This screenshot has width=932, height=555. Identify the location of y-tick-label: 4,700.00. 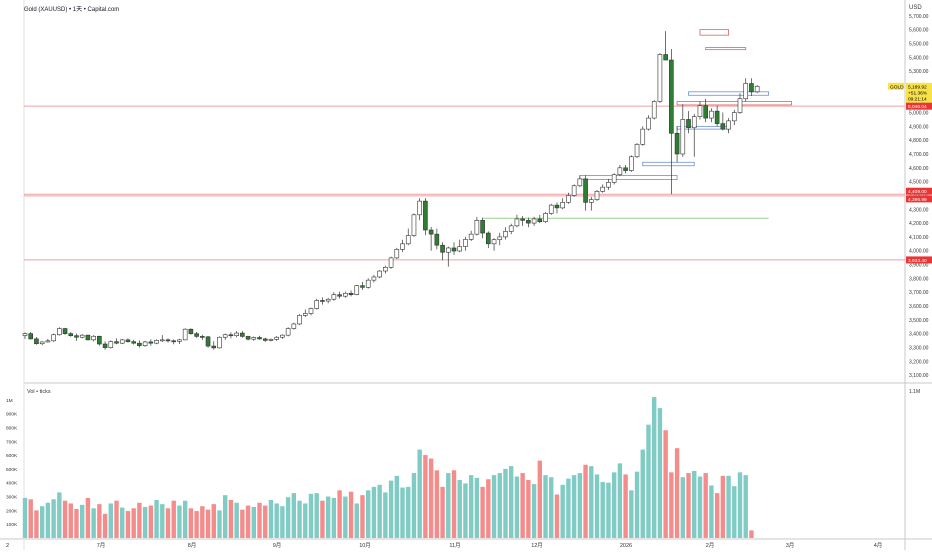
(919, 155).